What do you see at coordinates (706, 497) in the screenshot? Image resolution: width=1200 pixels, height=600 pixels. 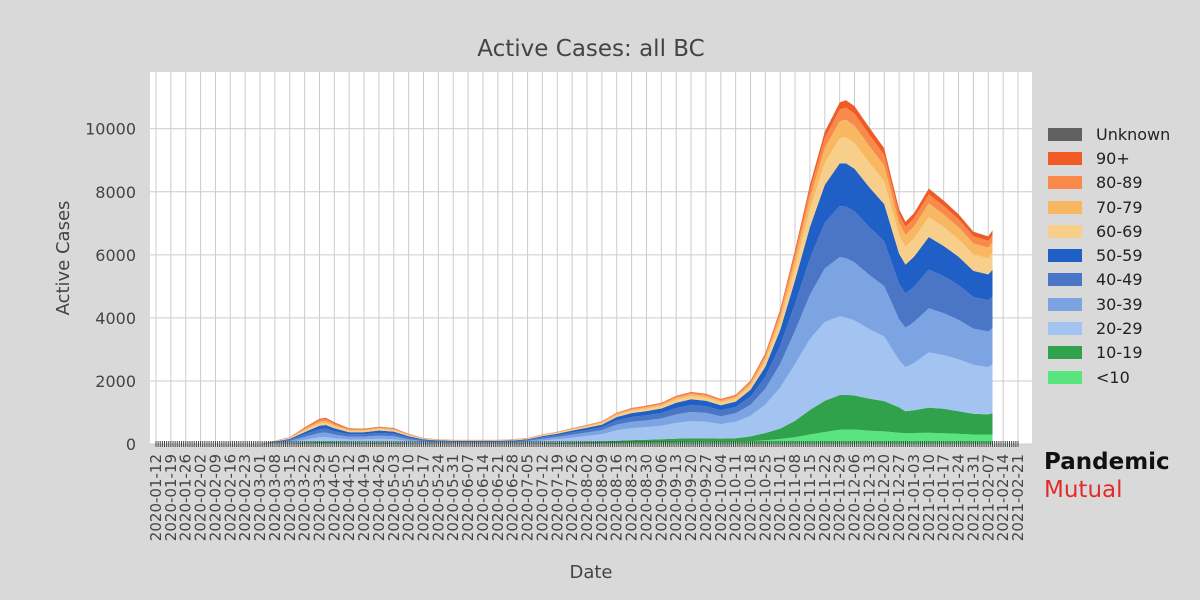 I see `x-tick-label: 2020-09-27` at bounding box center [706, 497].